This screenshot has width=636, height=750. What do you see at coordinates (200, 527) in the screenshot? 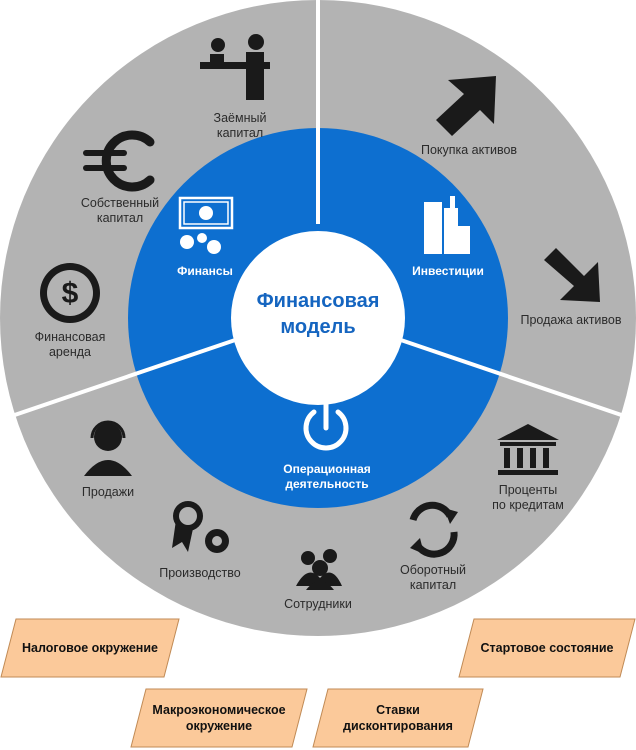
I see `award-gear-icon` at bounding box center [200, 527].